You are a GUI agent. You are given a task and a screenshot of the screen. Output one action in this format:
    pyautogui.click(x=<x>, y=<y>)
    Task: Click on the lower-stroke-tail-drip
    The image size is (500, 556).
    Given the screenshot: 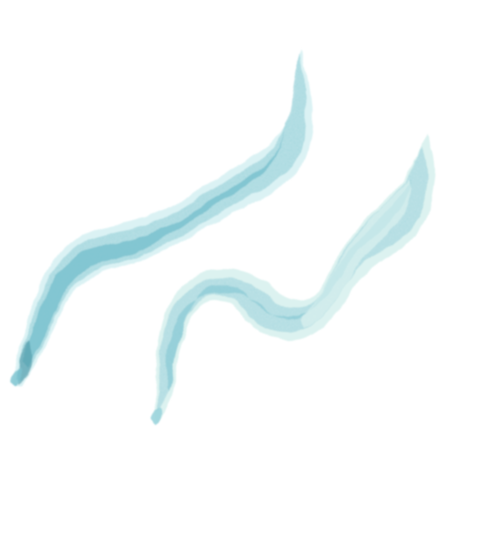 What is the action you would take?
    pyautogui.click(x=157, y=417)
    